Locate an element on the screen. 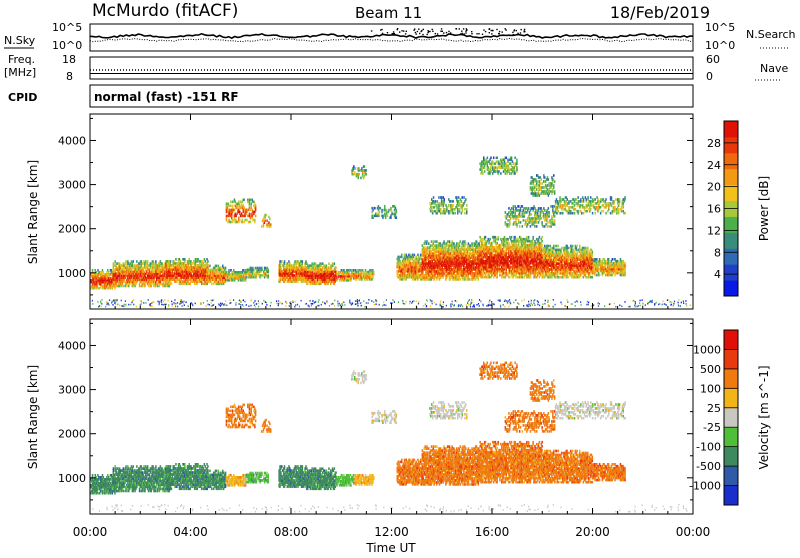 The height and width of the screenshot is (558, 800). nsky-panel: N.Sky 10^5 10^0 10^5 10^0 N.Search is located at coordinates (400, 36).